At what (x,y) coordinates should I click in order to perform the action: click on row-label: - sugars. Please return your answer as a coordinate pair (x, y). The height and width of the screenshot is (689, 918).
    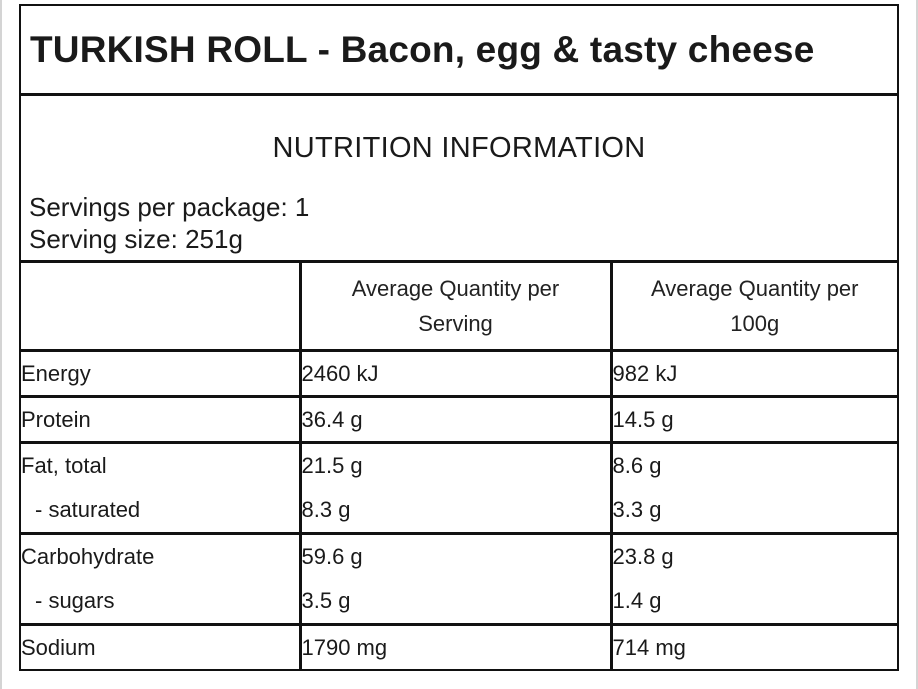
    Looking at the image, I should click on (160, 602).